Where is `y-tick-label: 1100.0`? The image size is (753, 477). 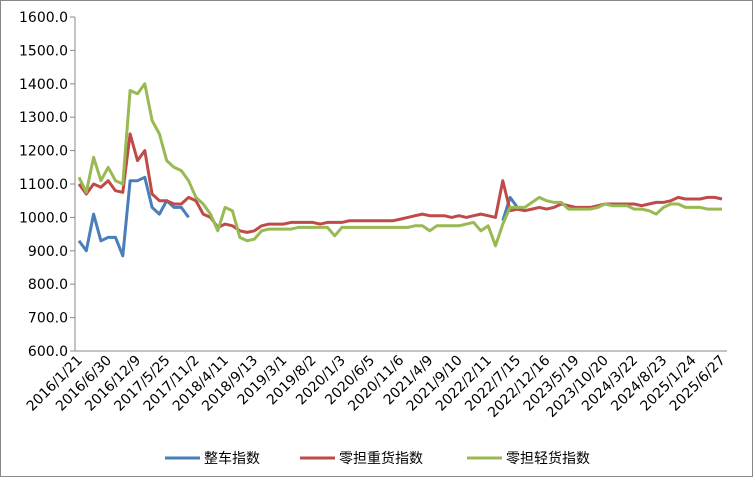 y-tick-label: 1100.0 is located at coordinates (43, 185).